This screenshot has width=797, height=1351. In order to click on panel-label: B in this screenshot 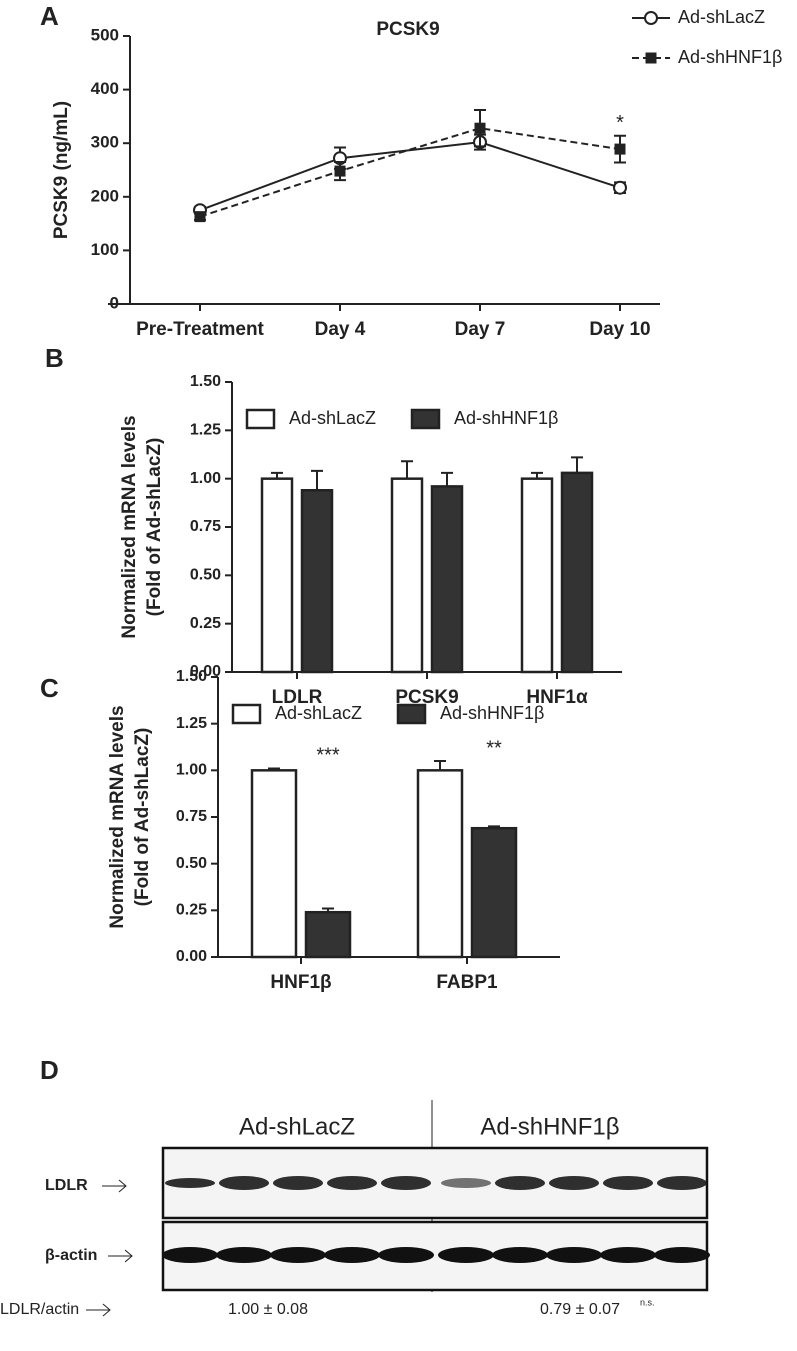, I will do `click(54, 358)`.